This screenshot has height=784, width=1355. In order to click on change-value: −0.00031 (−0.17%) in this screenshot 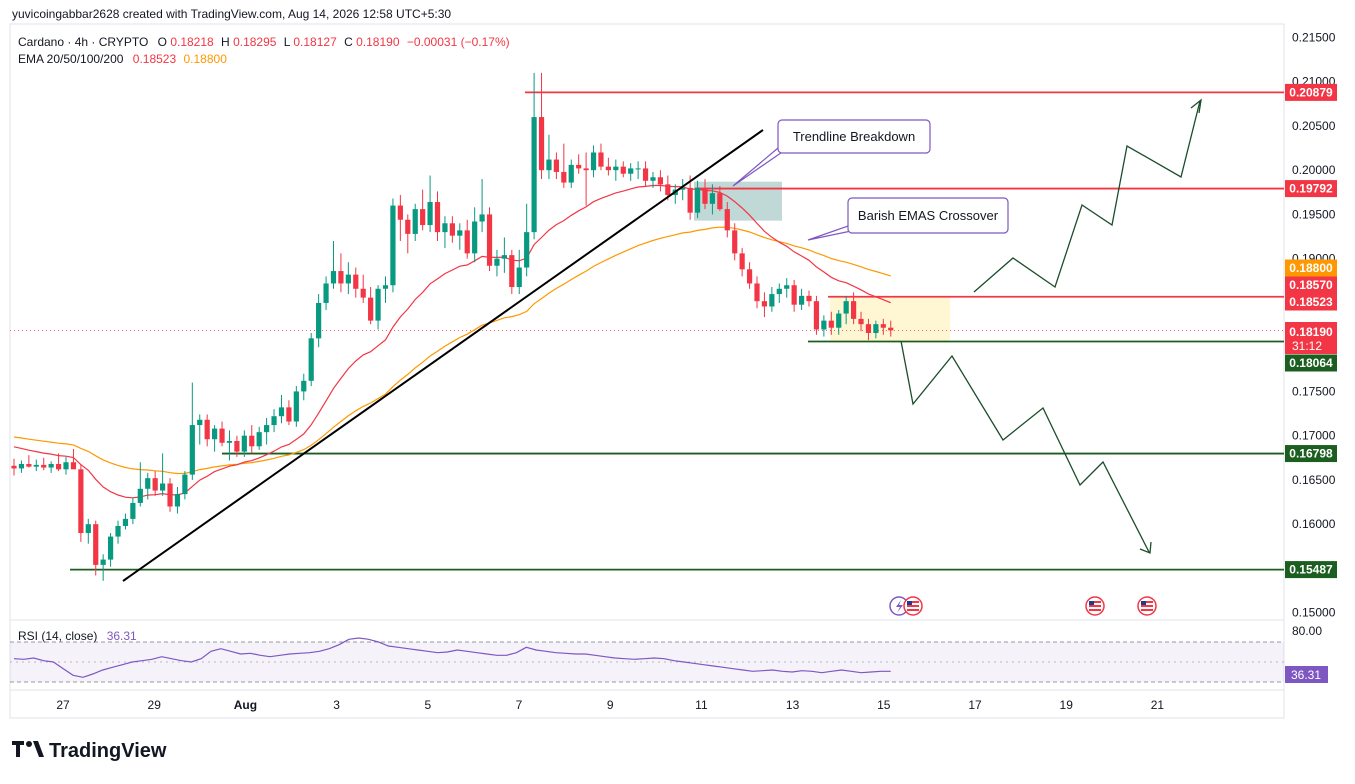, I will do `click(458, 42)`.